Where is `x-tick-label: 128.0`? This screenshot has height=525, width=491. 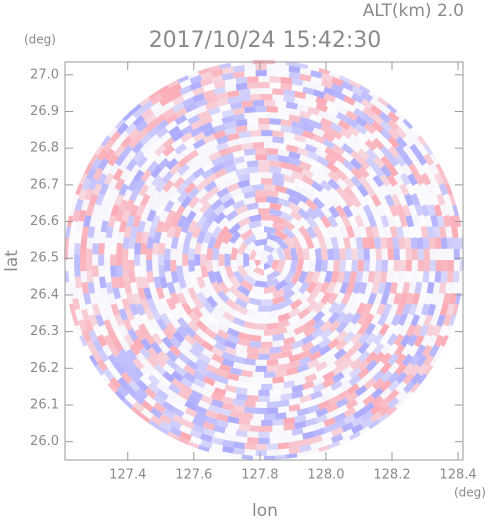
x-tick-label: 128.0 is located at coordinates (325, 475).